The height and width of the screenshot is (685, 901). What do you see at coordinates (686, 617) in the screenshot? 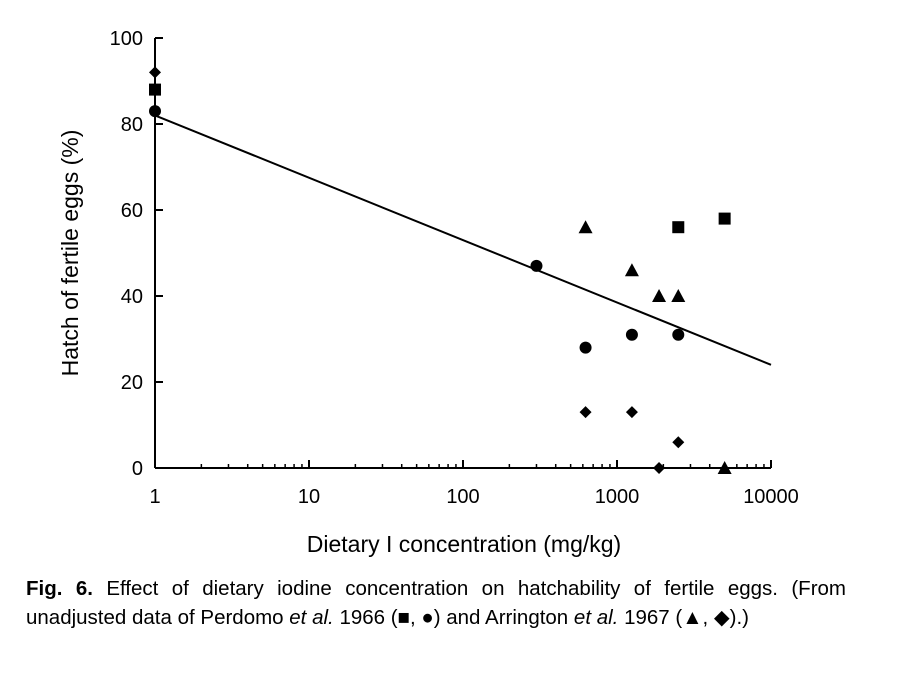
I see `caption-text-line3-end: 1967 (▲, ◆).)` at bounding box center [686, 617].